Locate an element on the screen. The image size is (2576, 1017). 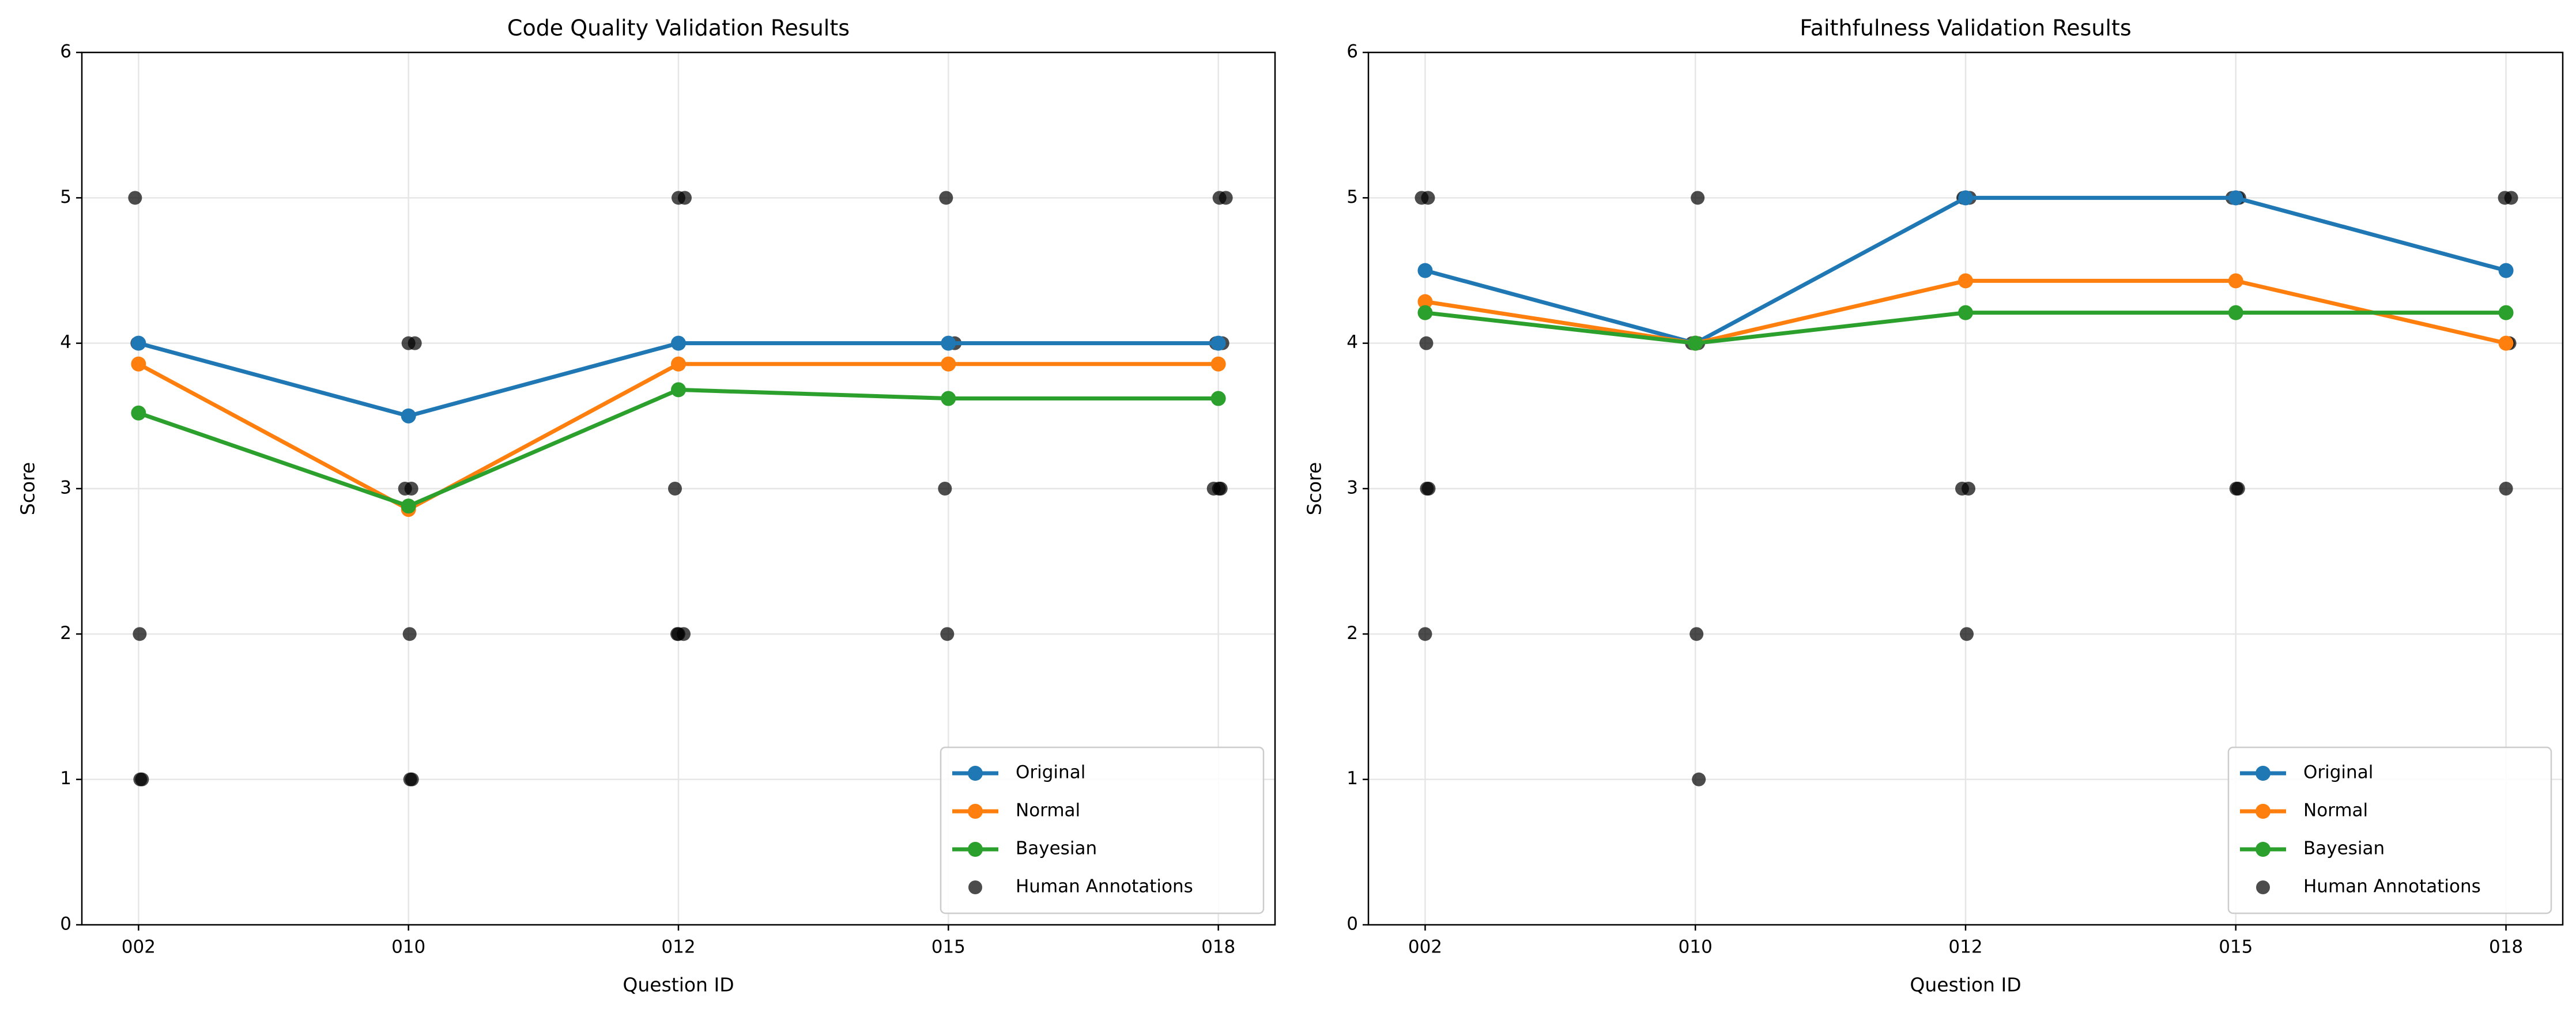
chart-title: Code Quality Validation Results is located at coordinates (678, 28).